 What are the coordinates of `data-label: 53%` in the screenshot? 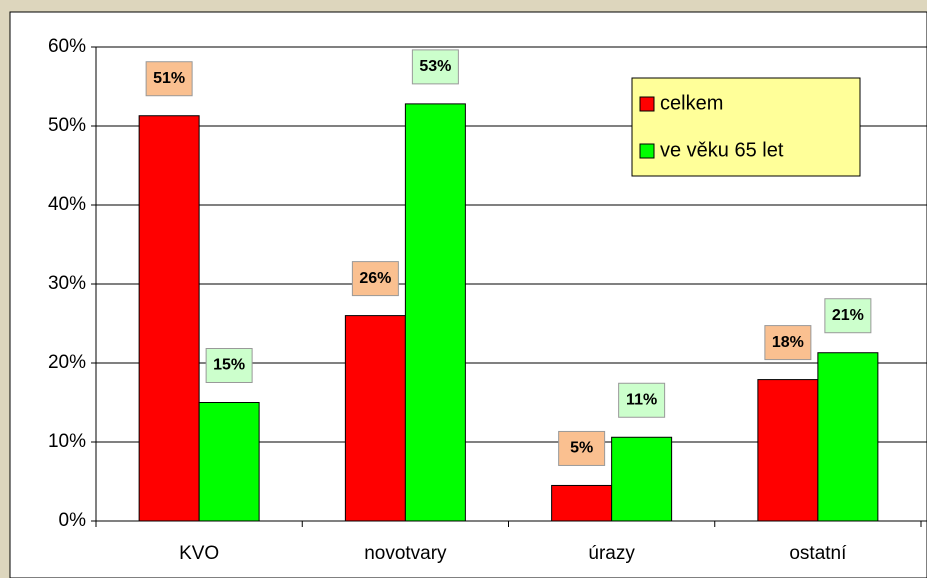 It's located at (435, 66).